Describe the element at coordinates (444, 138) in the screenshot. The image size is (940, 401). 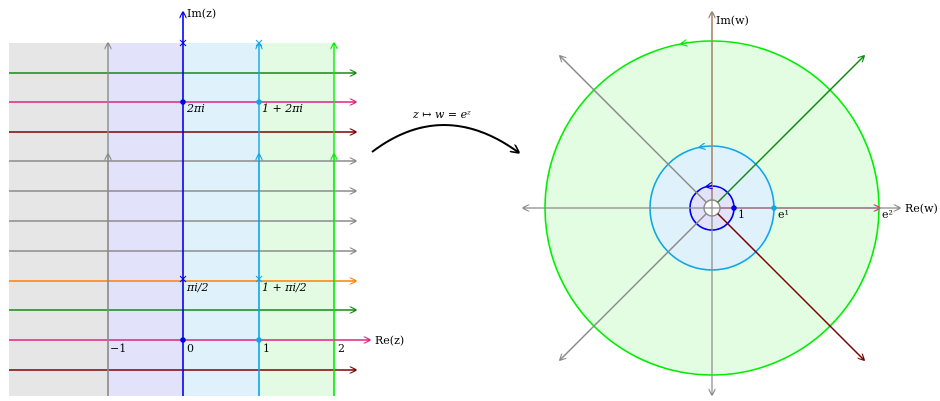
I see `mapping-arc` at that location.